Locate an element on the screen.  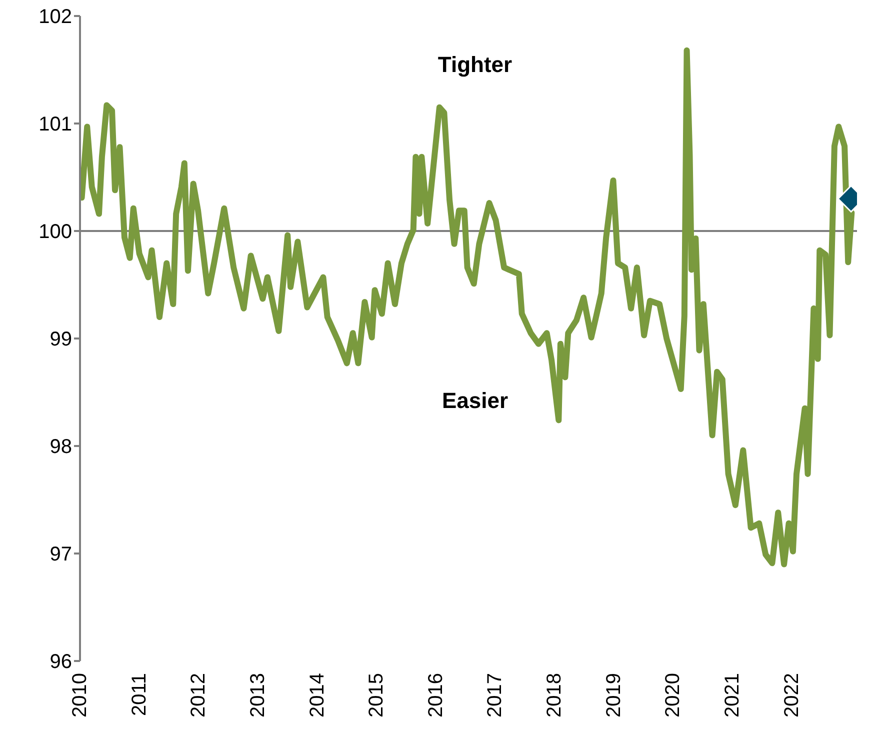
x-tick-label: 2017 is located at coordinates (495, 695).